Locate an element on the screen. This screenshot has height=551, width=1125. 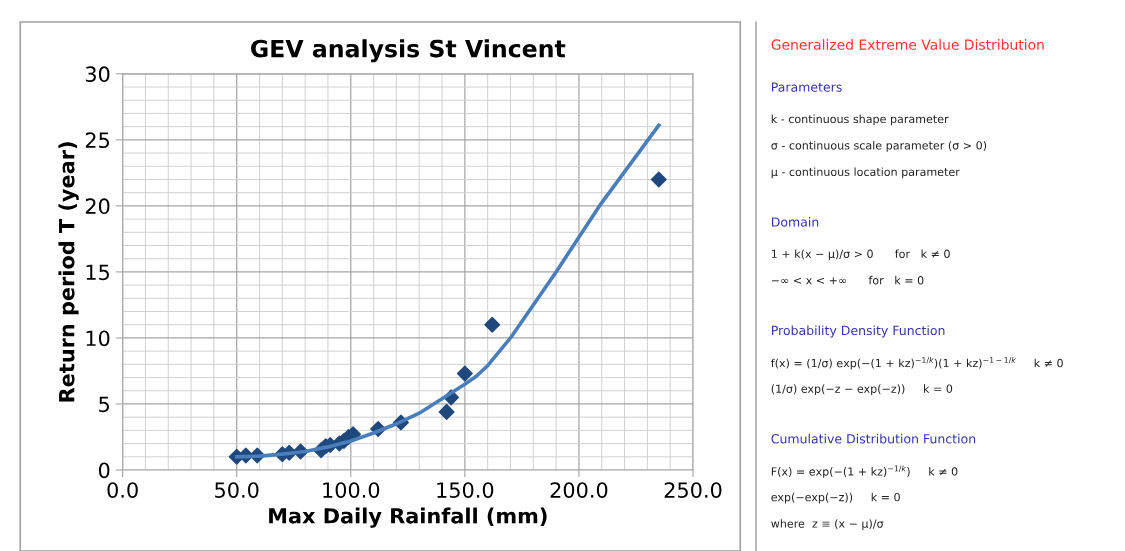
y-tick-label: 10 is located at coordinates (98, 338).